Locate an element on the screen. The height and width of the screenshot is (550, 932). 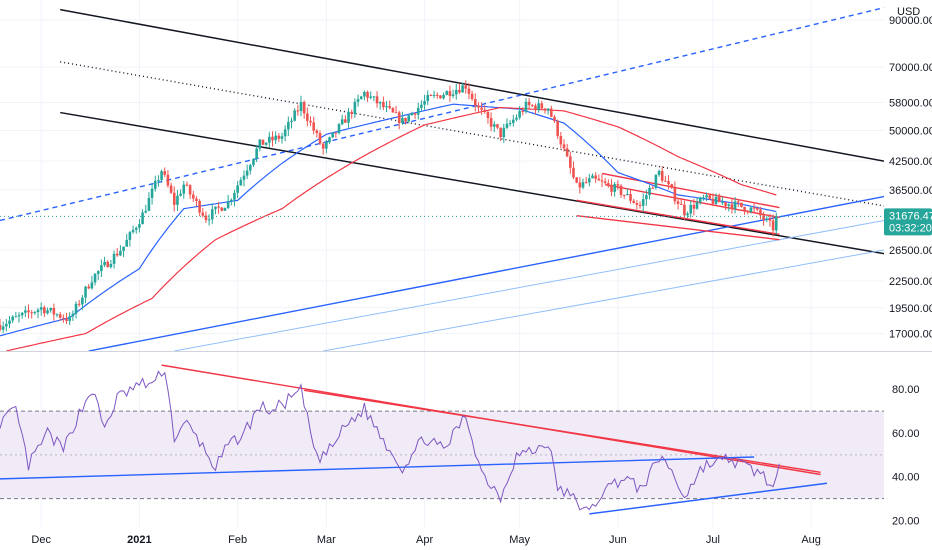
price-tick-label: 90000.00 is located at coordinates (910, 21).